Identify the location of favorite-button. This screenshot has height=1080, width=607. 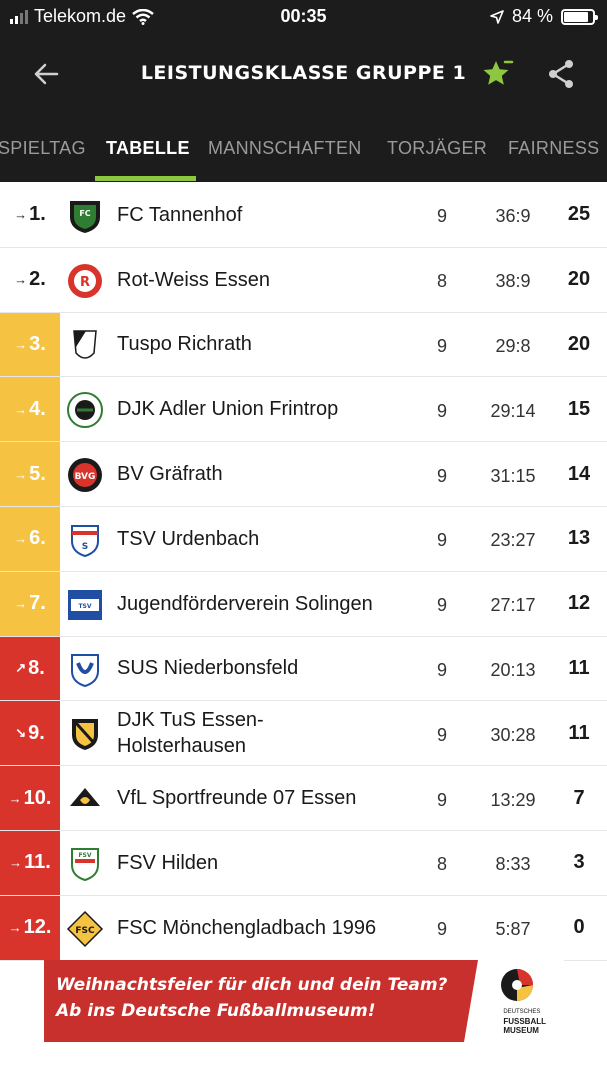
(497, 74).